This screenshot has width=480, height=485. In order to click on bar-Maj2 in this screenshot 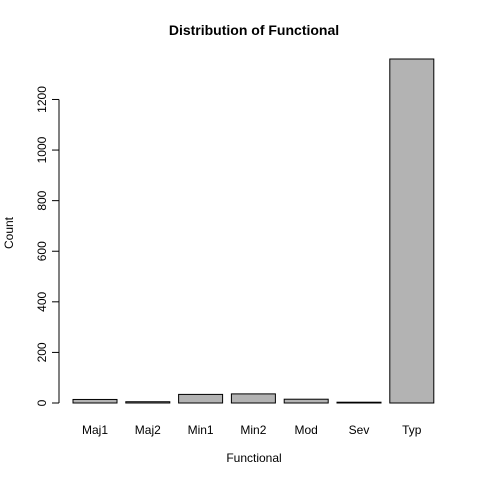, I will do `click(148, 402)`.